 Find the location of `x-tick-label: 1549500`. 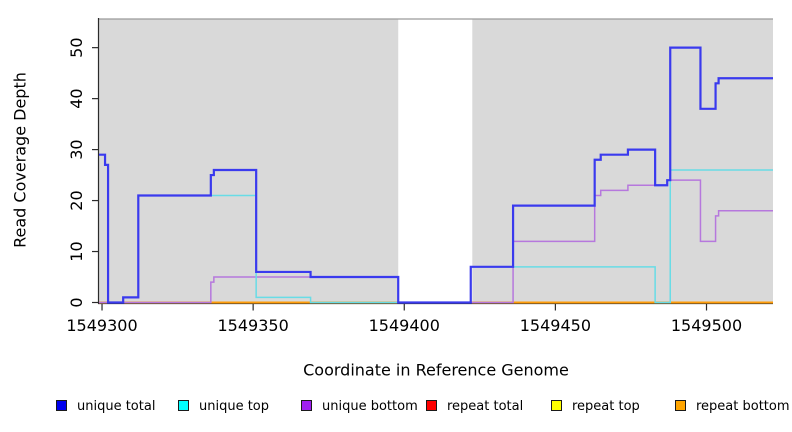

x-tick-label: 1549500 is located at coordinates (706, 325).